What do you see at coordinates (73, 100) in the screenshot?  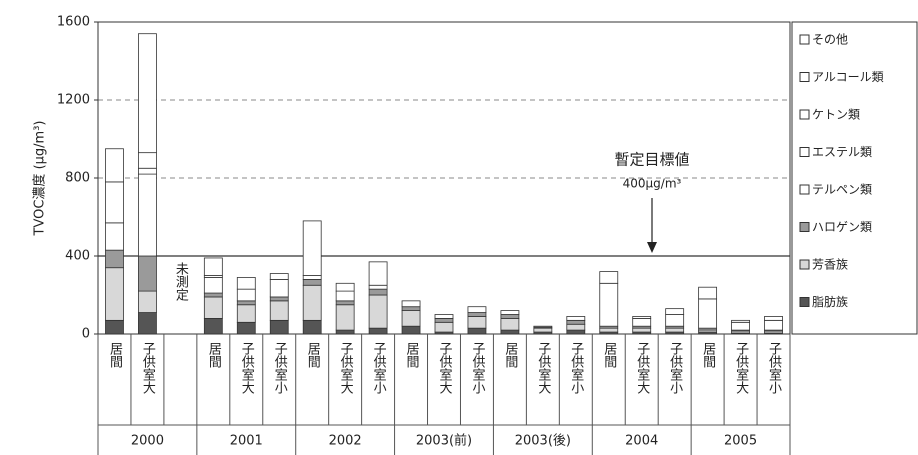 I see `y-tick-label: 1200` at bounding box center [73, 100].